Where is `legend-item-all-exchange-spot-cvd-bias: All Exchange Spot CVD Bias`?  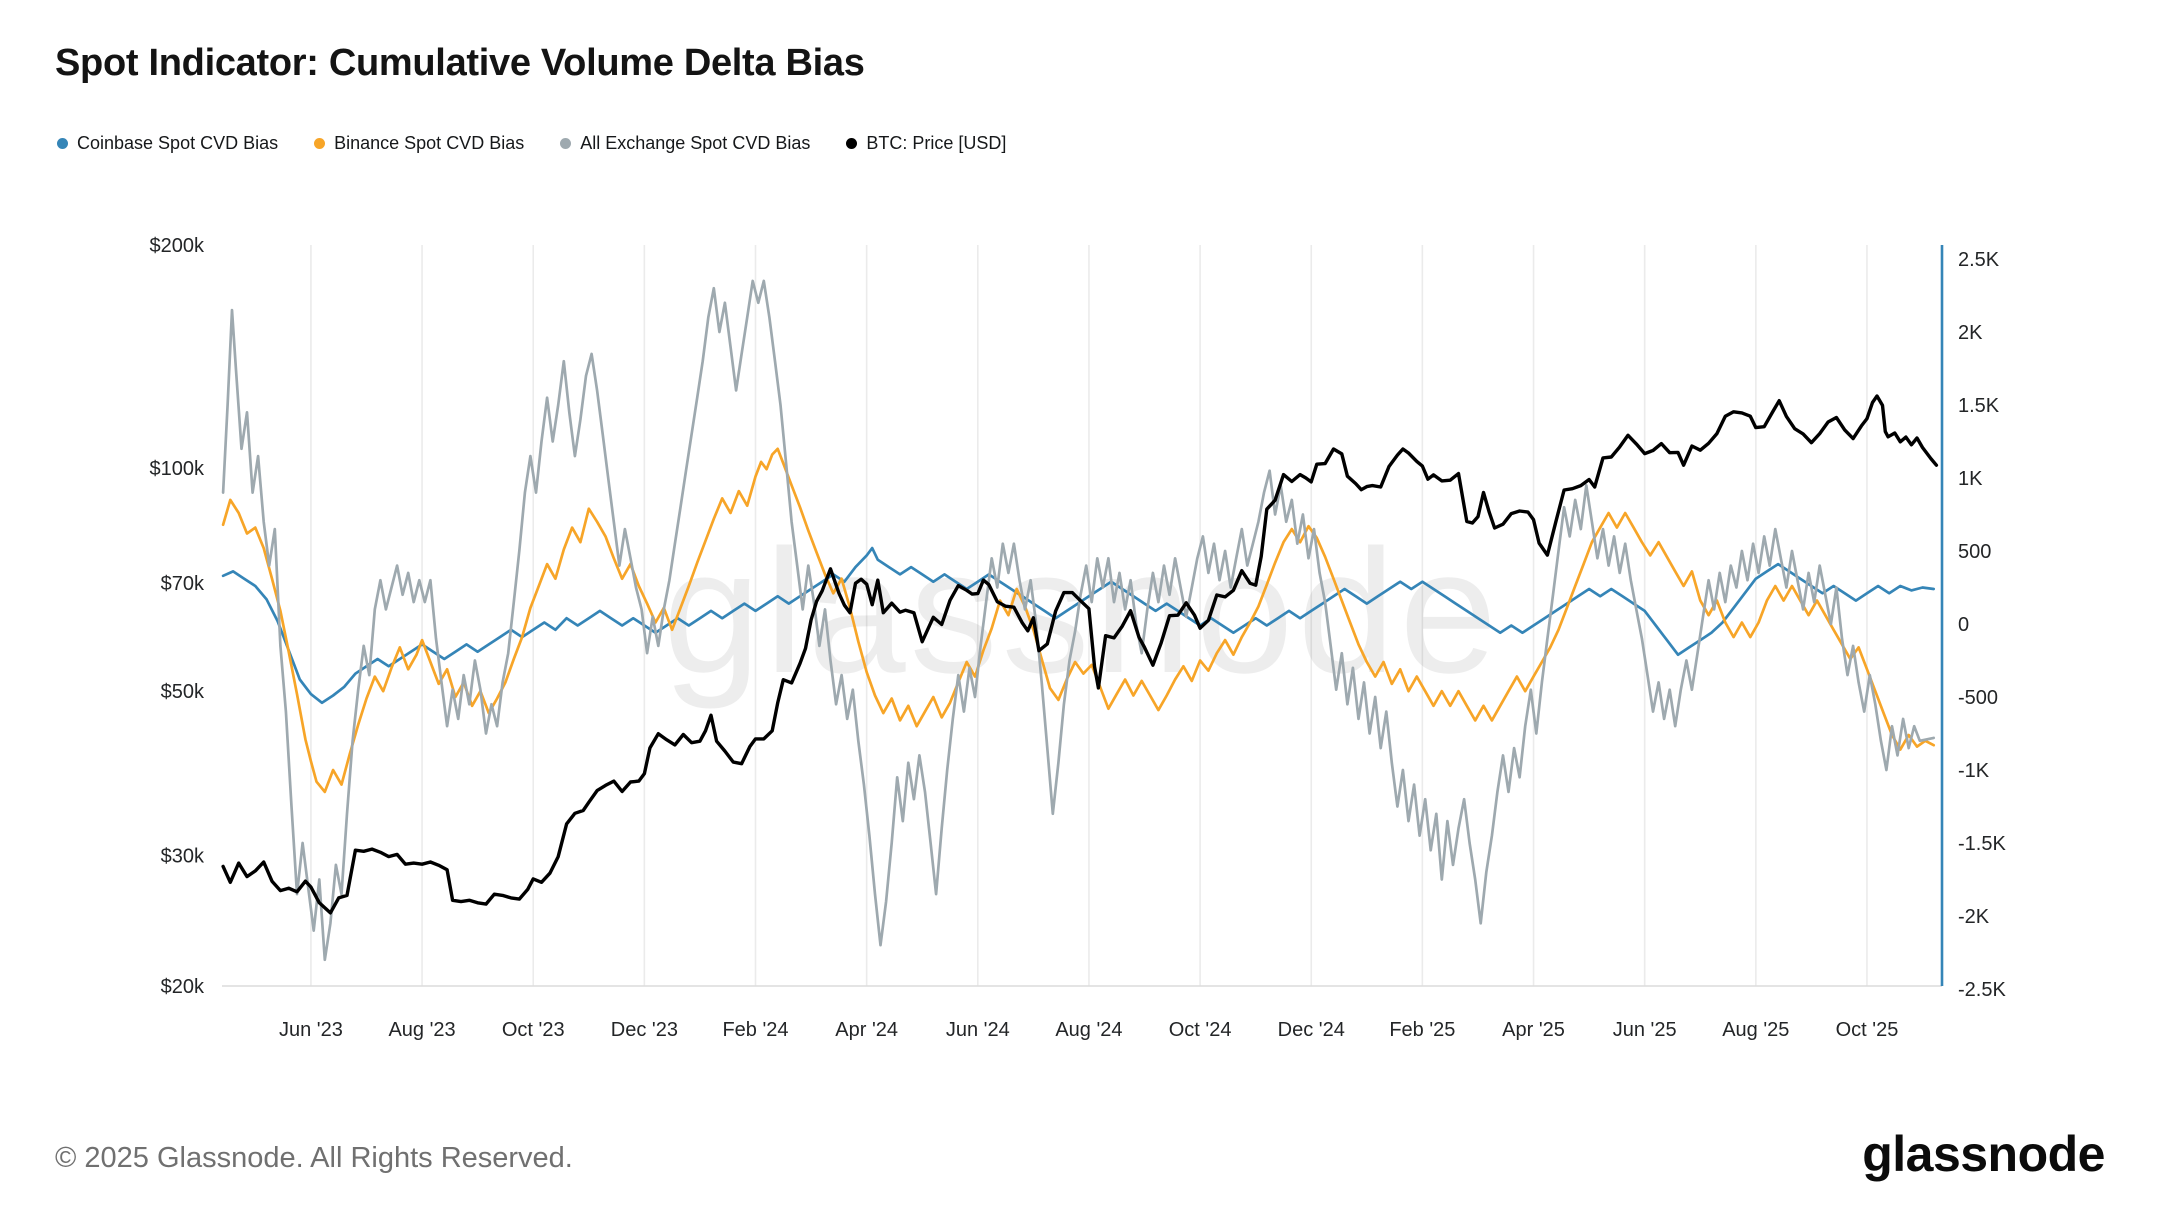 legend-item-all-exchange-spot-cvd-bias: All Exchange Spot CVD Bias is located at coordinates (685, 143).